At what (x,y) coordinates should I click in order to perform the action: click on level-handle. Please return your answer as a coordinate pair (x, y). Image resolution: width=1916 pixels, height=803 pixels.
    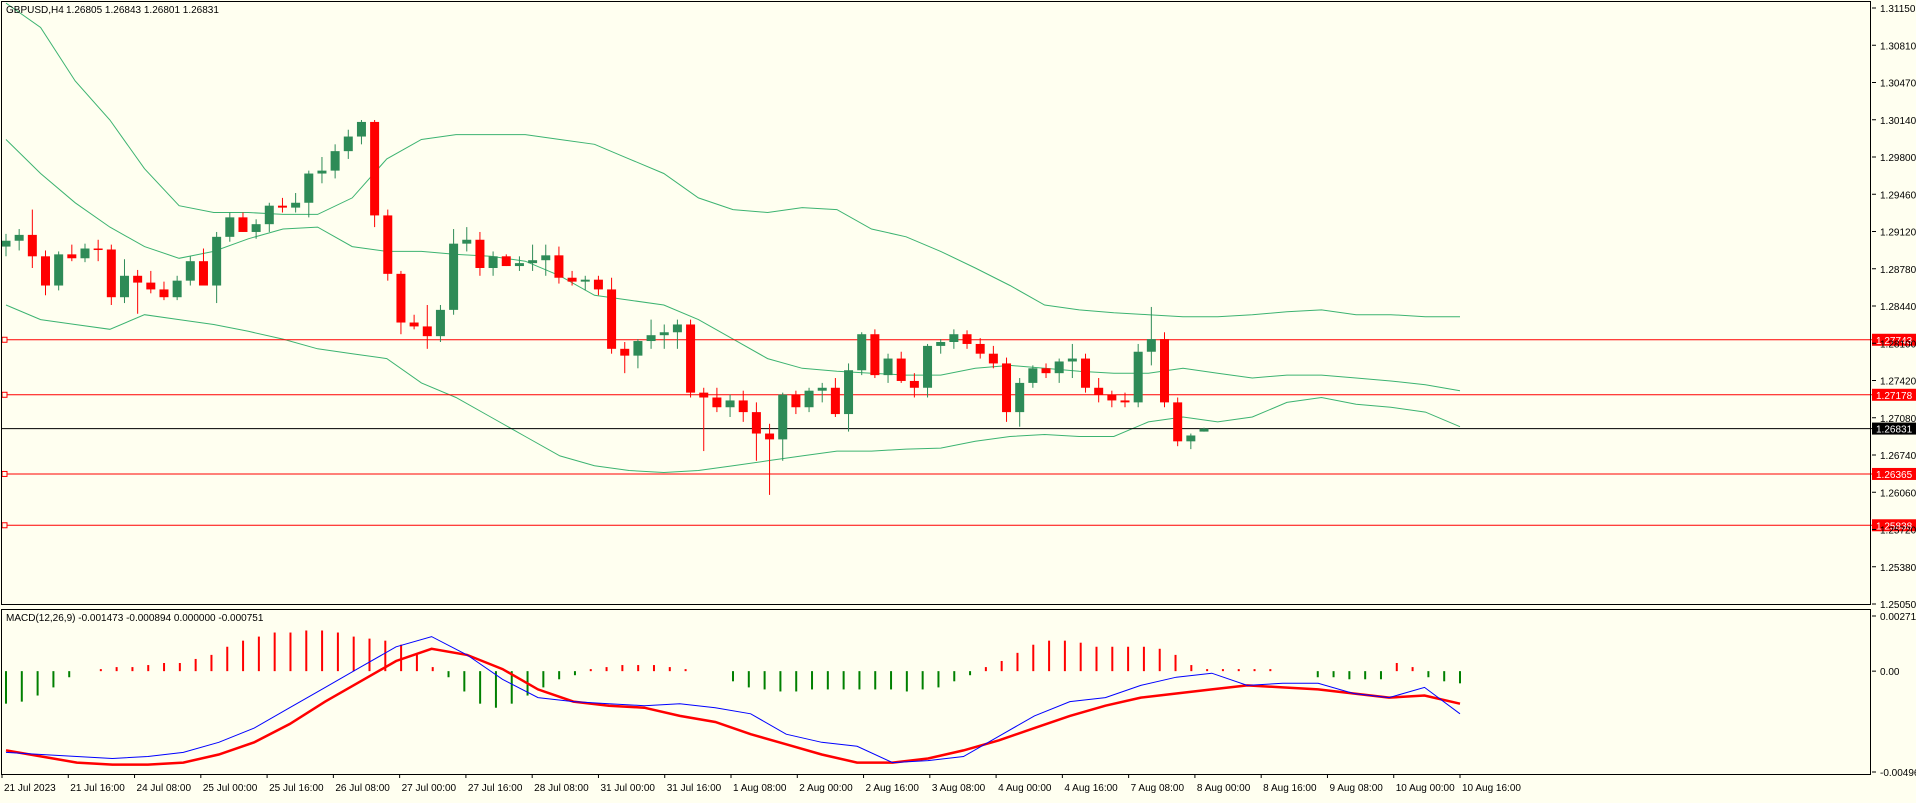
    Looking at the image, I should click on (4, 525).